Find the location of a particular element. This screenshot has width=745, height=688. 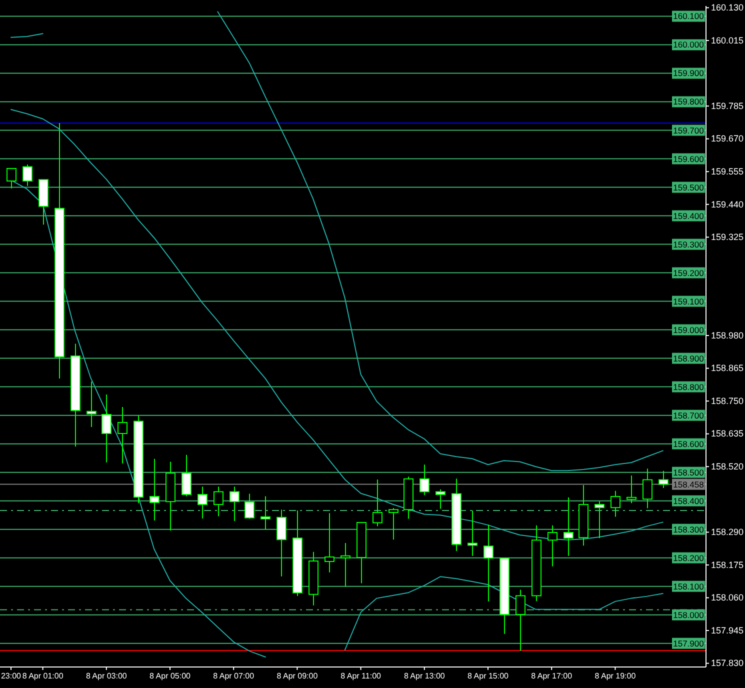

x-tick-label: 8 Apr 11:00 is located at coordinates (361, 676).